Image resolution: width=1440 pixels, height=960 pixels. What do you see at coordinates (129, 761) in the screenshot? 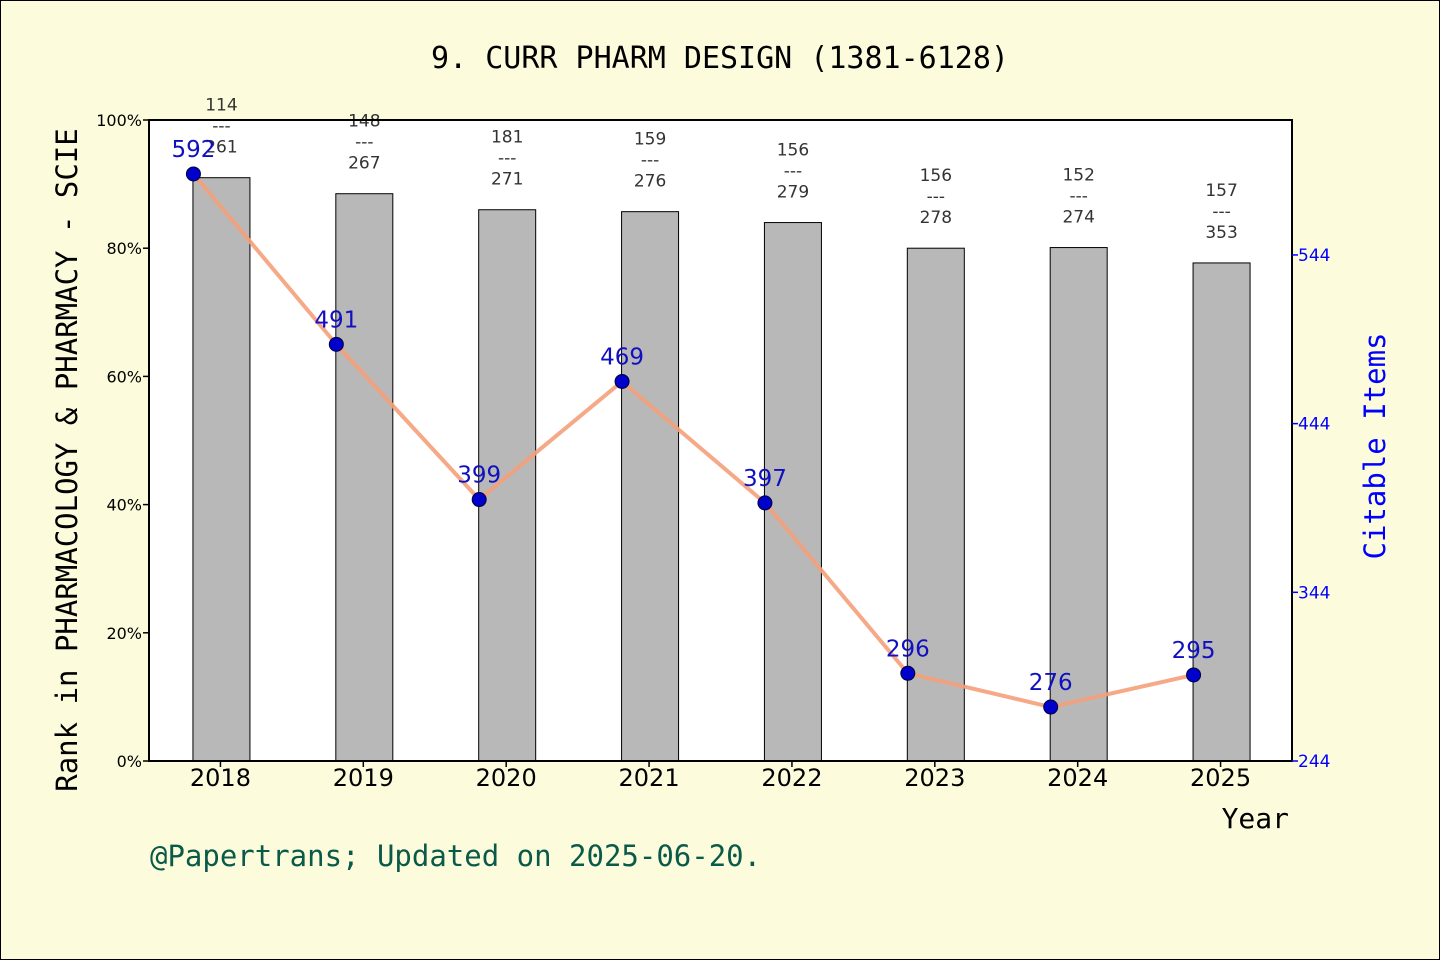
I see `y-tick-label: 0%` at bounding box center [129, 761].